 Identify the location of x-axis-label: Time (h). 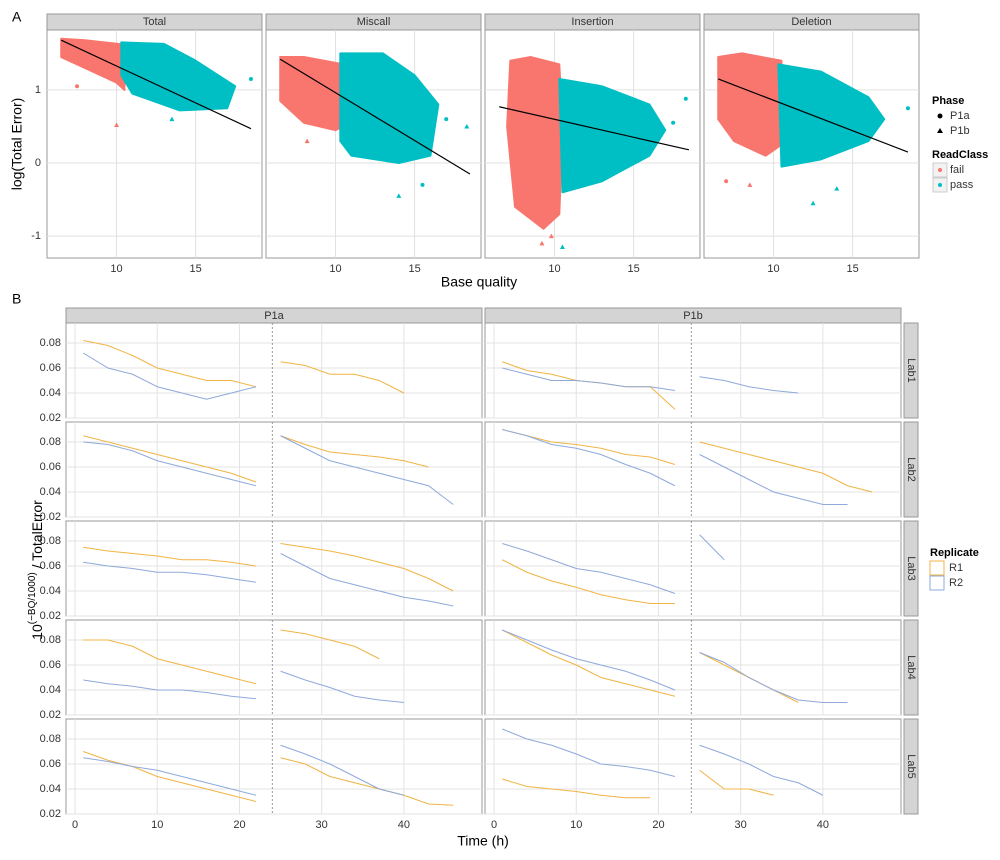
(483, 841).